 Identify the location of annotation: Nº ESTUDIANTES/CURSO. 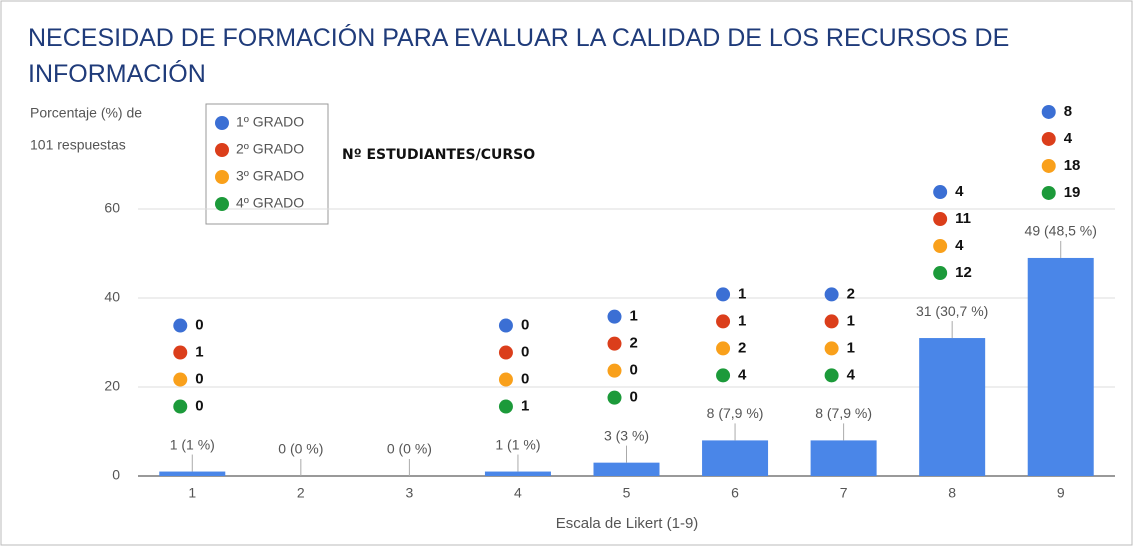
(438, 155).